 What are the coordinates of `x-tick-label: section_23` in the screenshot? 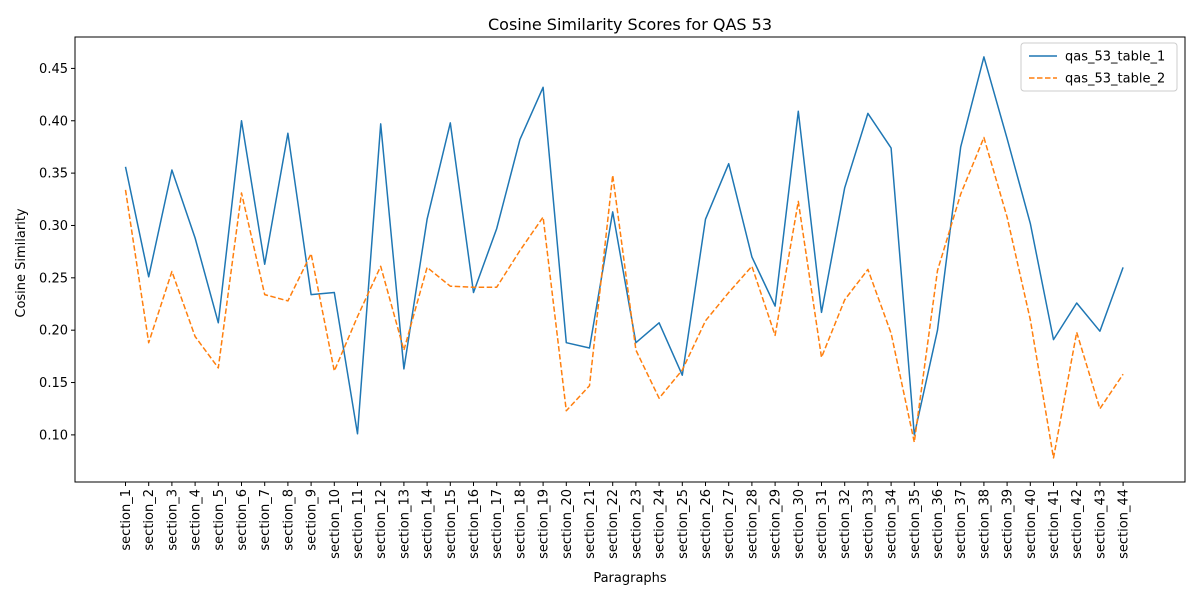 It's located at (636, 524).